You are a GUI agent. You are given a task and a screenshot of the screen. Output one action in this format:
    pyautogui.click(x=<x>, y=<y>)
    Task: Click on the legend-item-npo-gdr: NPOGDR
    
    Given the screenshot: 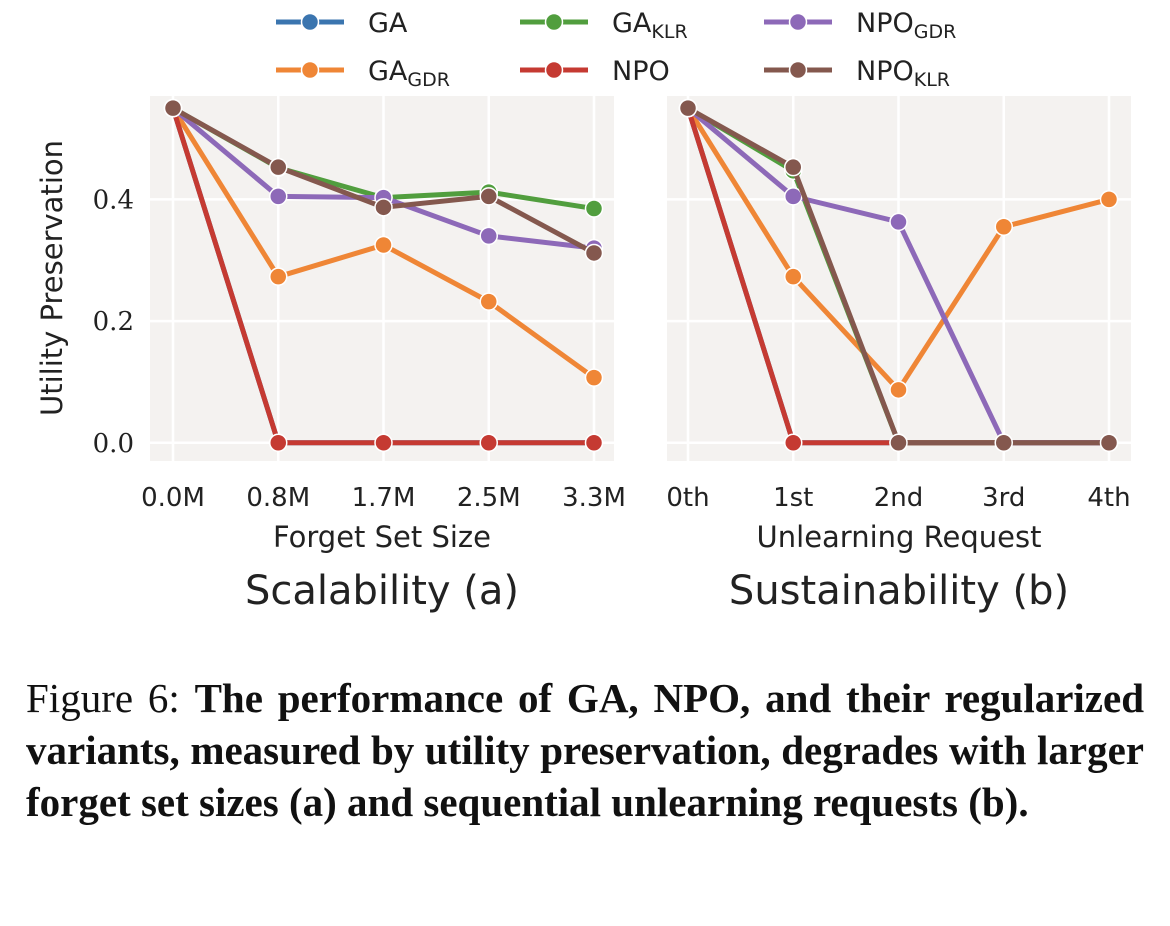 What is the action you would take?
    pyautogui.click(x=860, y=25)
    